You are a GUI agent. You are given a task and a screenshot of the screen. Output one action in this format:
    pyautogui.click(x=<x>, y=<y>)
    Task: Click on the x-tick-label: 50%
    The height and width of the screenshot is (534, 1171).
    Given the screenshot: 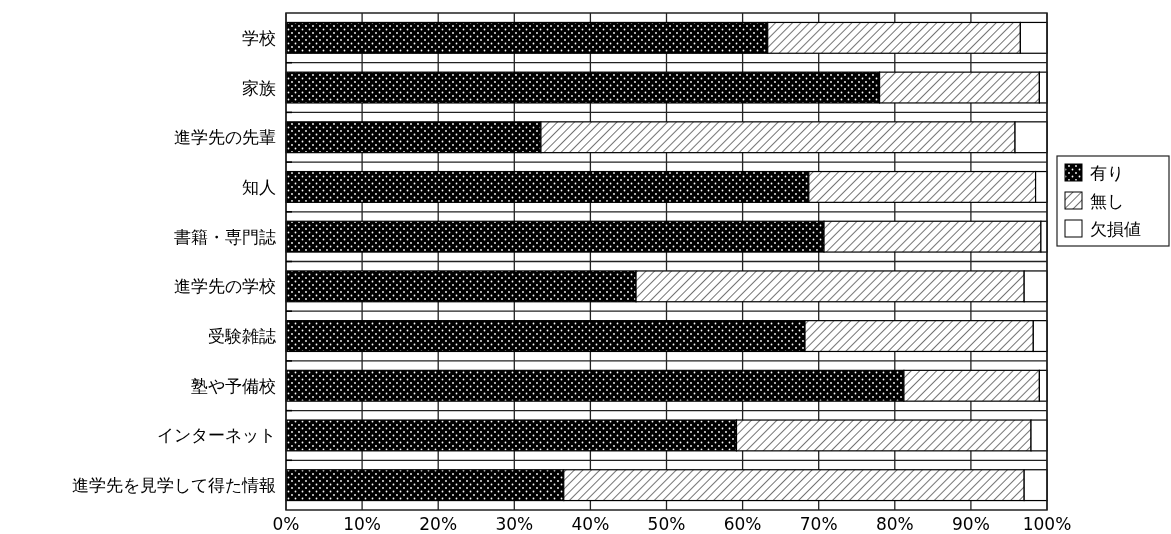 What is the action you would take?
    pyautogui.click(x=666, y=524)
    